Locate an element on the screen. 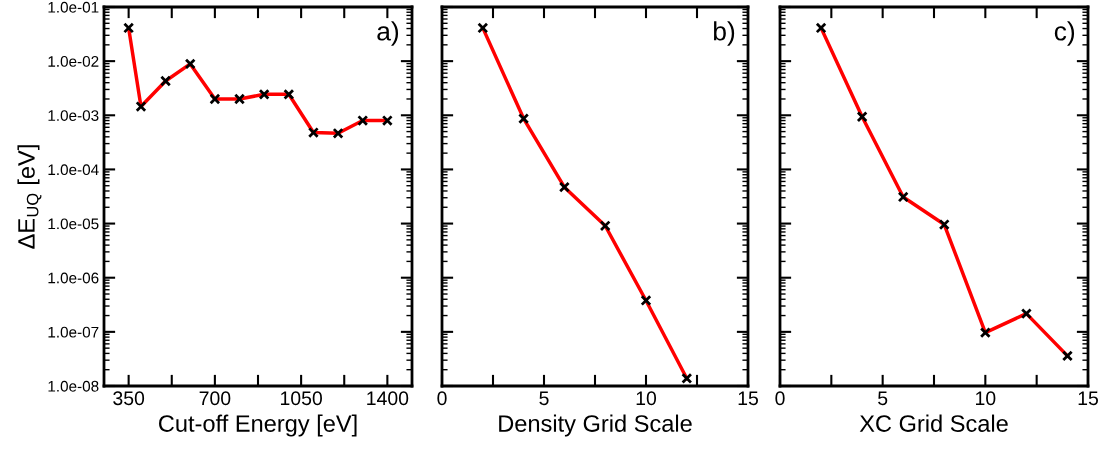 Image resolution: width=1104 pixels, height=450 pixels. annotation: b) is located at coordinates (724, 33).